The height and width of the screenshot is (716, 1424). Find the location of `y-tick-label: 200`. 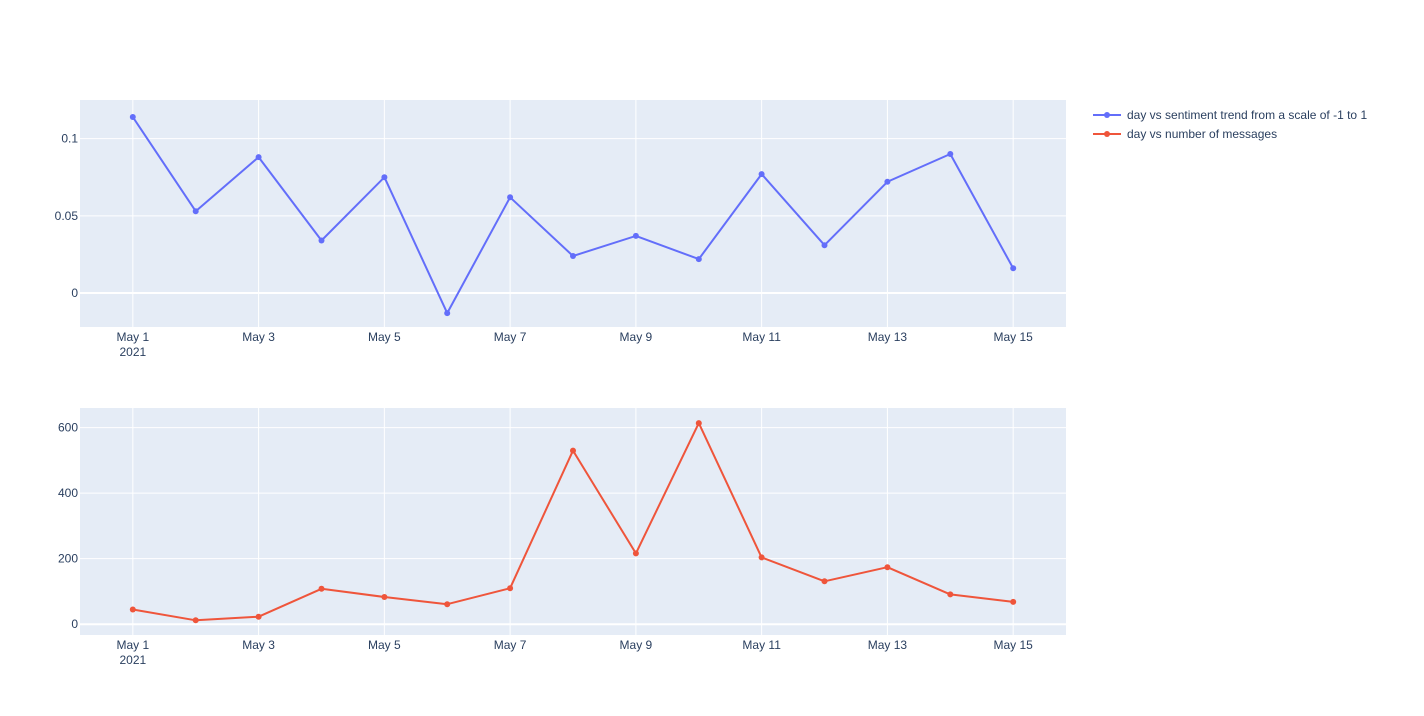

y-tick-label: 200 is located at coordinates (68, 559).